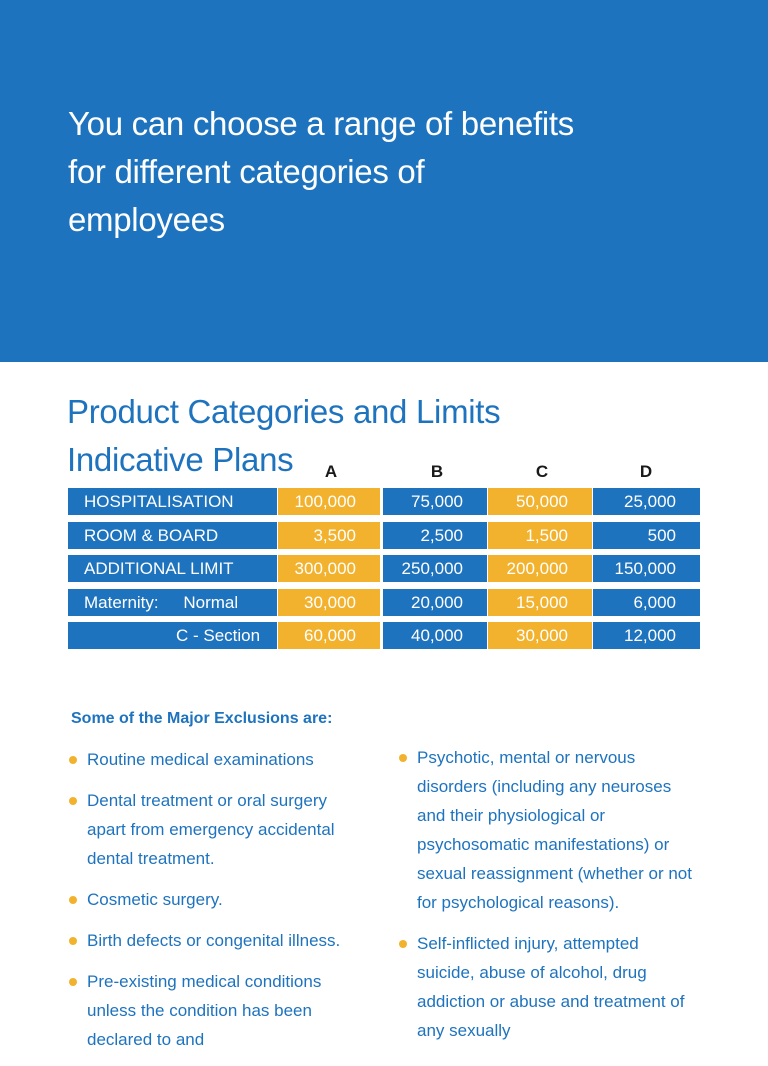 The width and height of the screenshot is (768, 1066). Describe the element at coordinates (435, 568) in the screenshot. I see `plan-b-value: 250,000` at that location.